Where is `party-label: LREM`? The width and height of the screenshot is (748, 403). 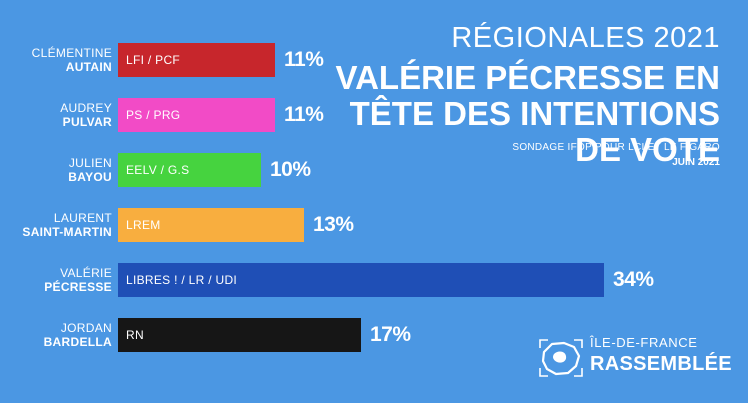 party-label: LREM is located at coordinates (143, 225).